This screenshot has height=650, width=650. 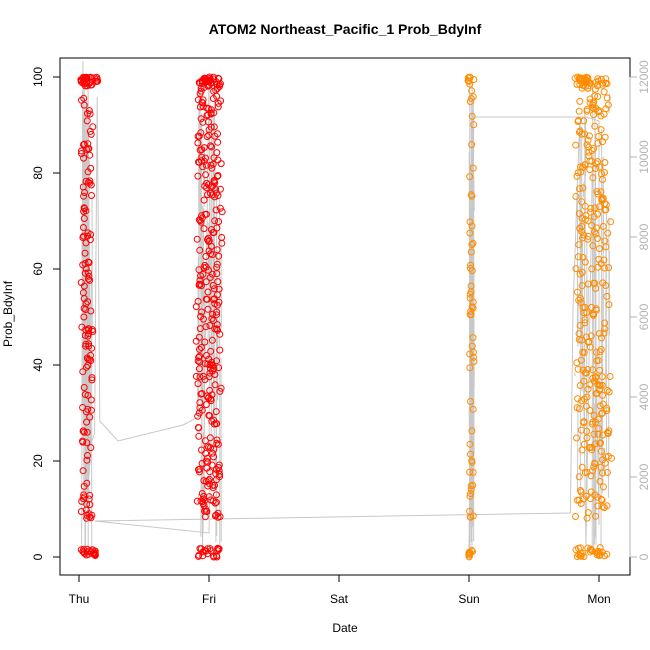 What do you see at coordinates (209, 599) in the screenshot?
I see `x-tick-label: Fri` at bounding box center [209, 599].